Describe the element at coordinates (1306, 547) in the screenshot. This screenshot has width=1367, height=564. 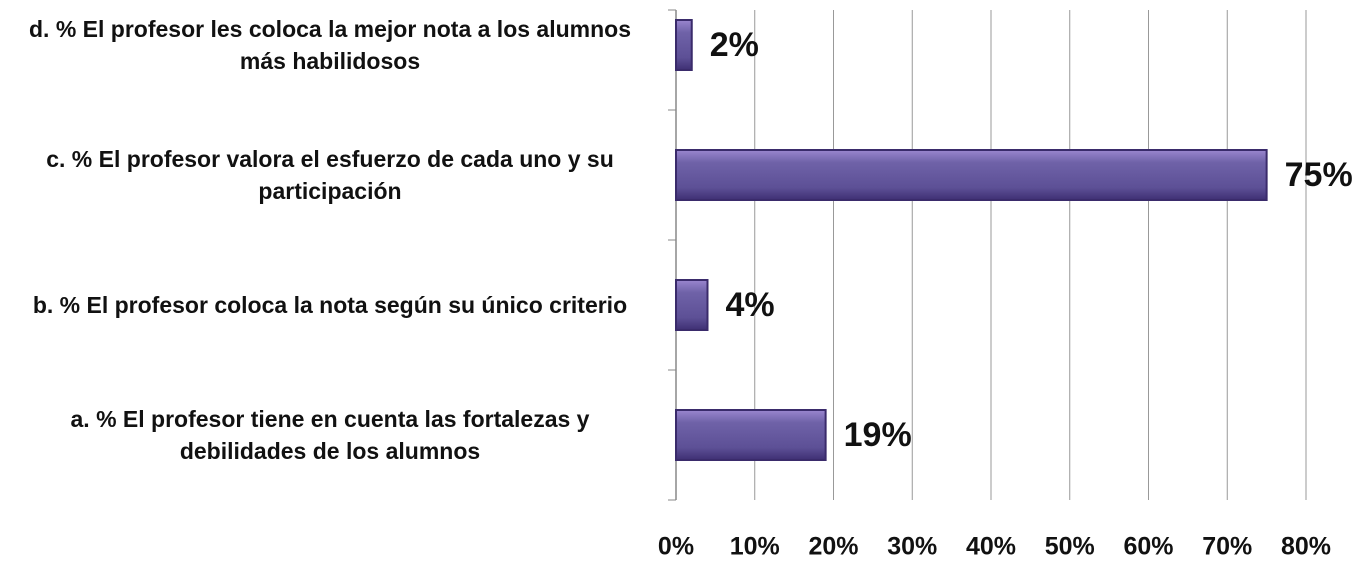
I see `x-tick-label: 80%` at that location.